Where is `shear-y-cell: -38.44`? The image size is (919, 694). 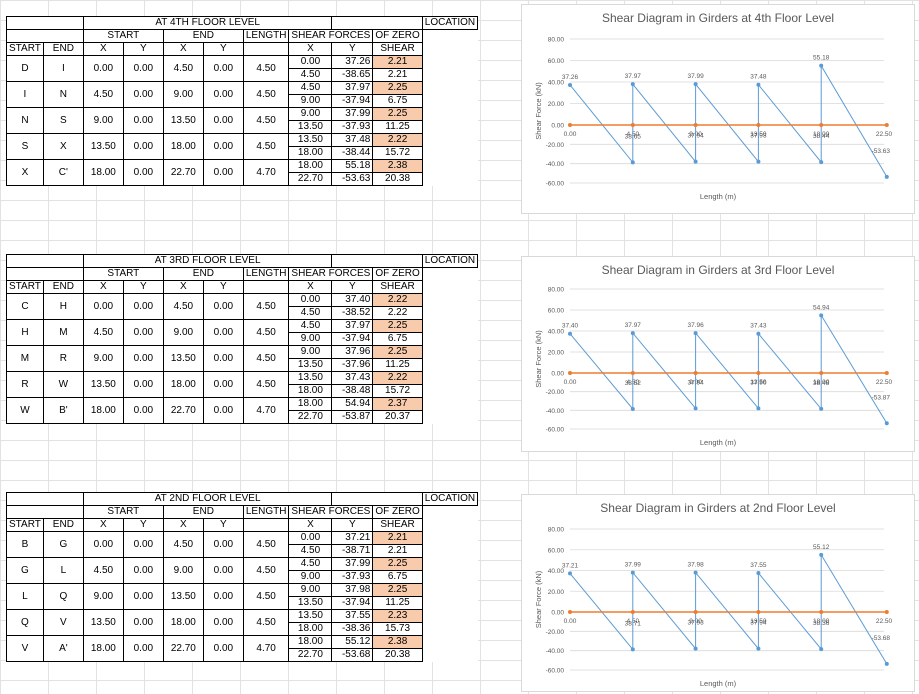 shear-y-cell: -38.44 is located at coordinates (352, 153).